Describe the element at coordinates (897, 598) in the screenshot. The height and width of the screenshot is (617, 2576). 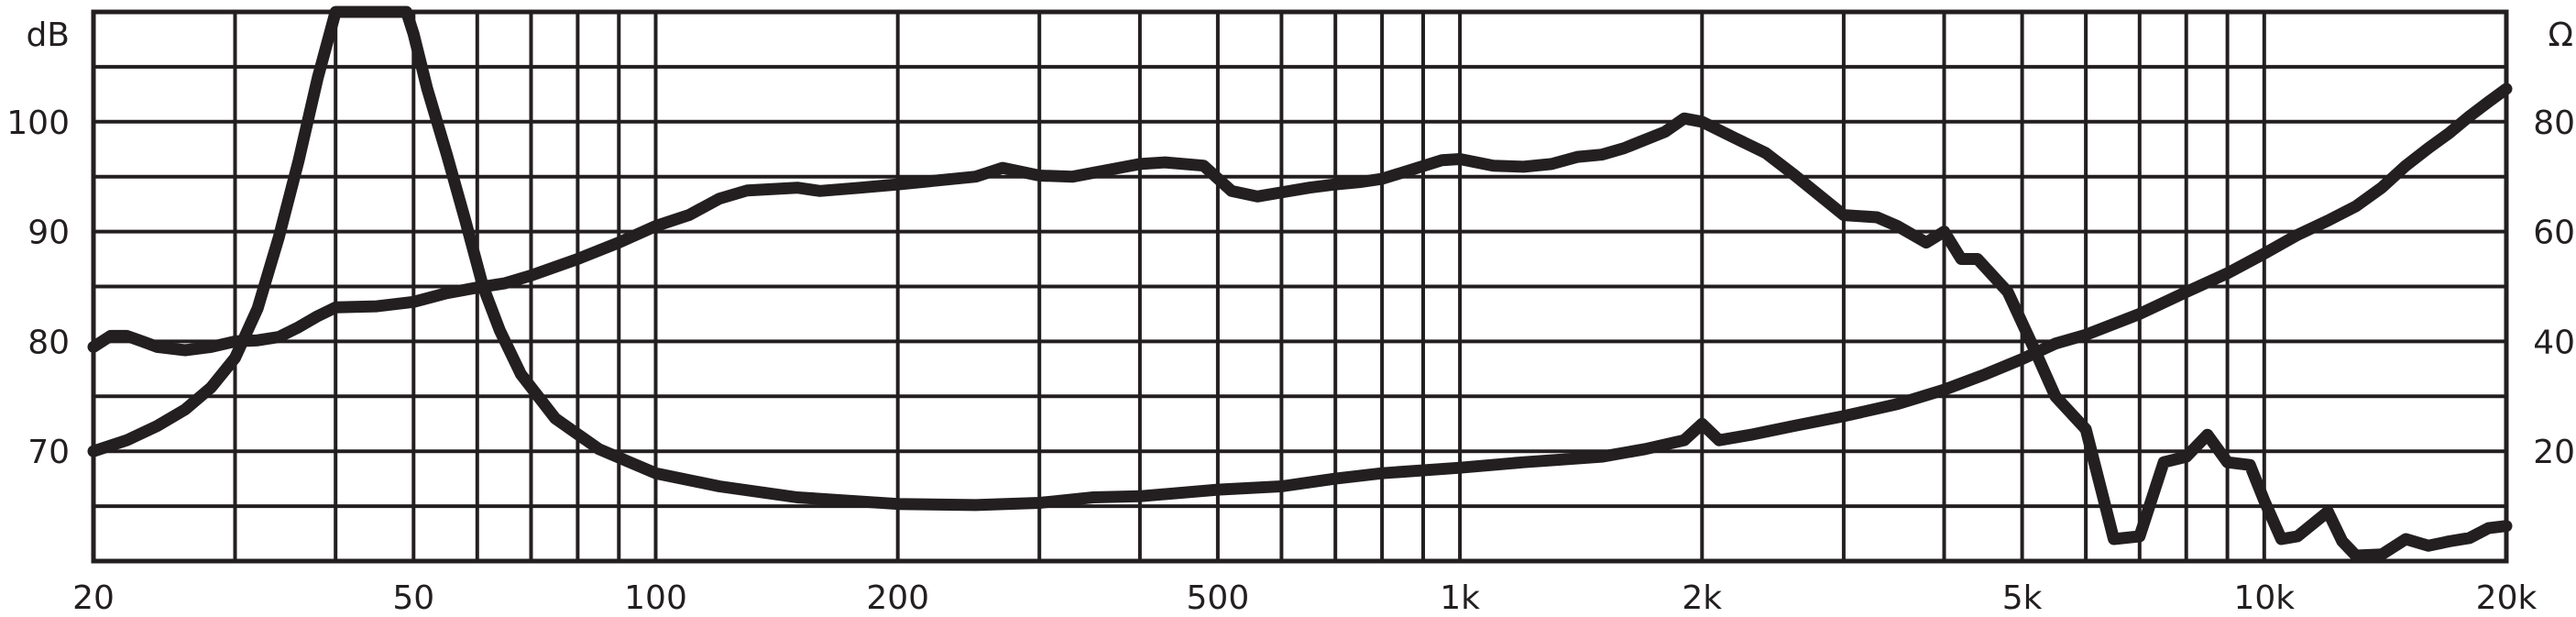
I see `x-tick-label: 200` at that location.